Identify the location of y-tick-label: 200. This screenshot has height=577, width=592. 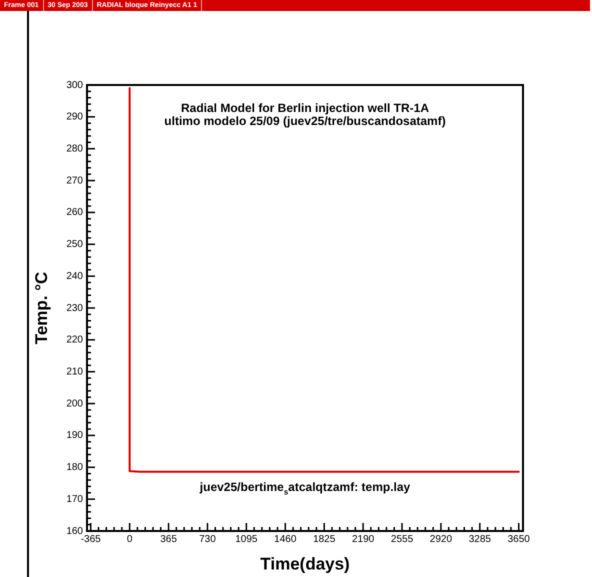
(75, 404).